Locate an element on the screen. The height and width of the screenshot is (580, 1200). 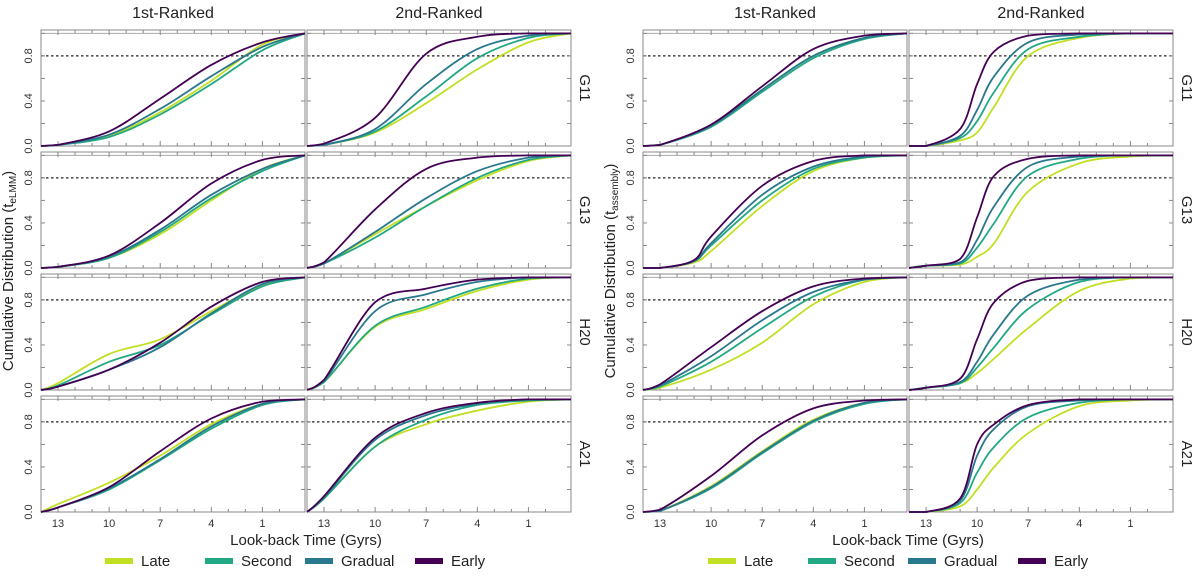
panel-g11-first-ranked: 0.0 0.4 0.8 is located at coordinates (766, 91).